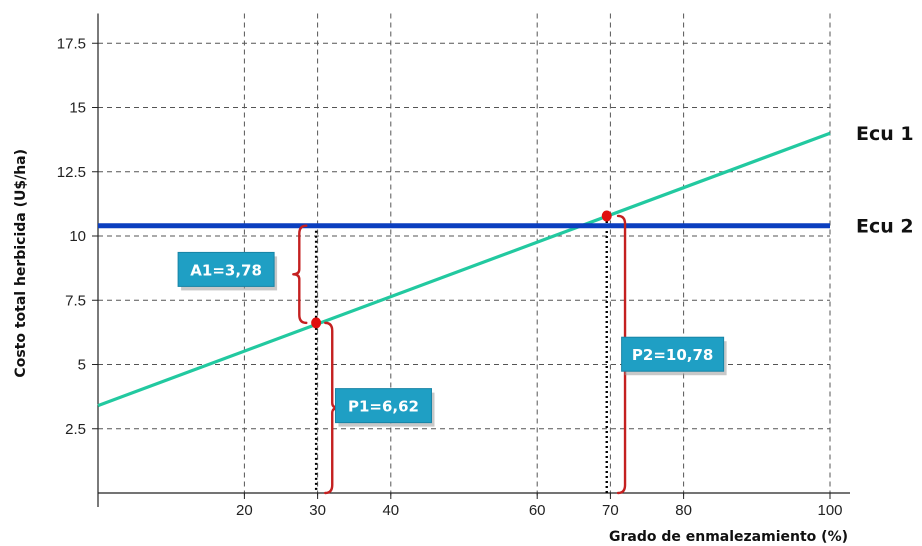 Image resolution: width=922 pixels, height=546 pixels. Describe the element at coordinates (82, 365) in the screenshot. I see `y-tick-label: 5` at that location.